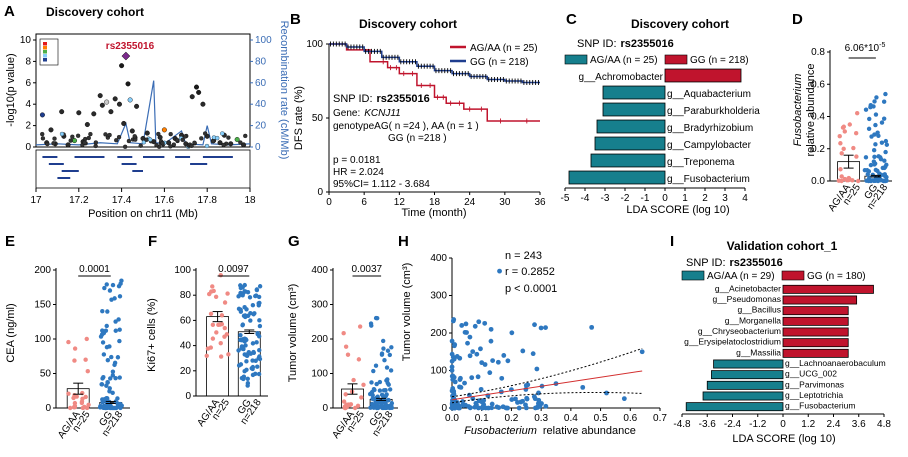 This screenshot has height=457, width=908. What do you see at coordinates (709, 94) in the screenshot?
I see `lda-bar-label: g__Aquabacterium` at bounding box center [709, 94].